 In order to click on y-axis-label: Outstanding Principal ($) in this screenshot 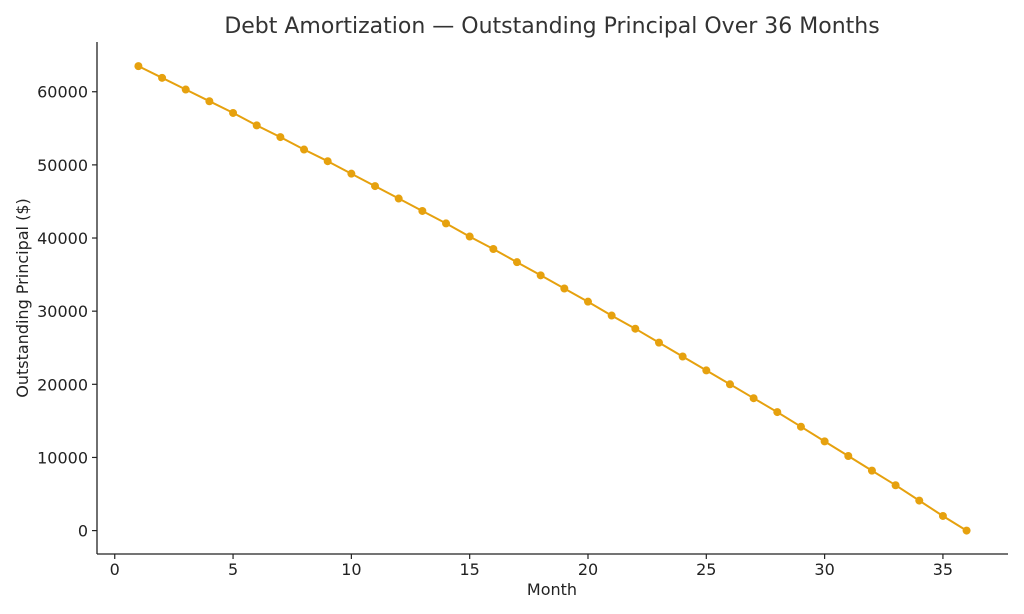, I will do `click(22, 297)`.